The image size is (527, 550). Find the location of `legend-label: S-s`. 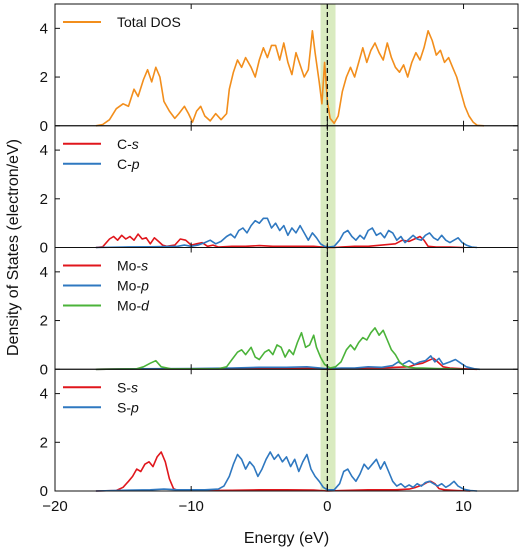

legend-label: S-s is located at coordinates (127, 387).